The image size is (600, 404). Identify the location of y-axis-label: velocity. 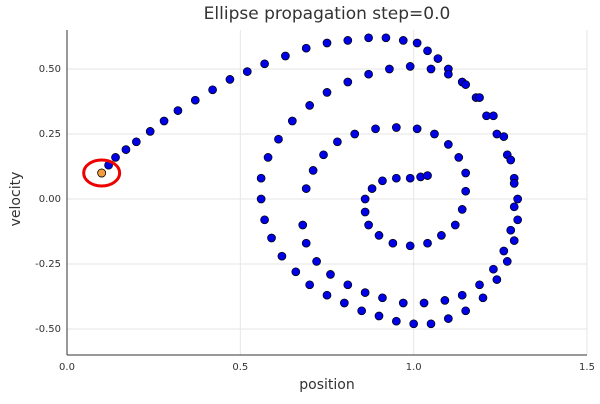
(16, 199).